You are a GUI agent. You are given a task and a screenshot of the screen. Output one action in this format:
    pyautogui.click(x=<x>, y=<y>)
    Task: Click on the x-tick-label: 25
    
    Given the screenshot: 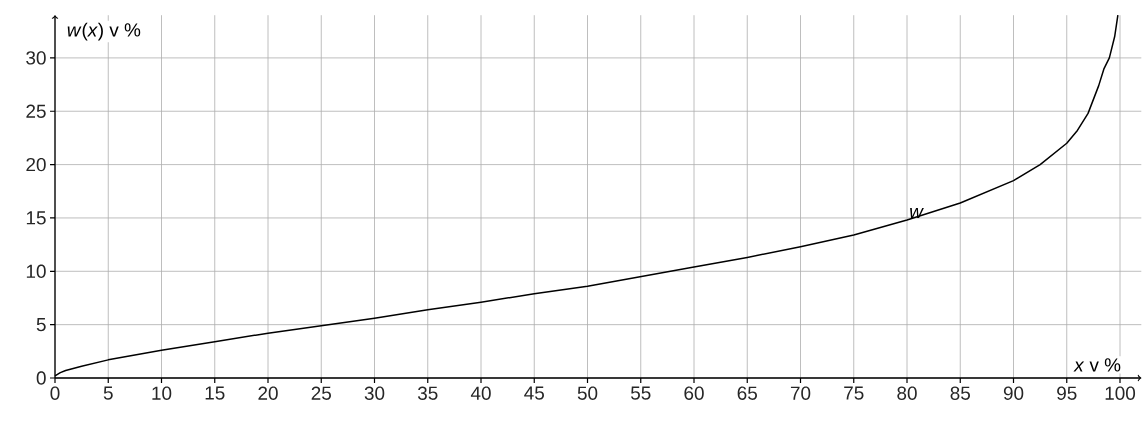 What is the action you would take?
    pyautogui.click(x=321, y=393)
    